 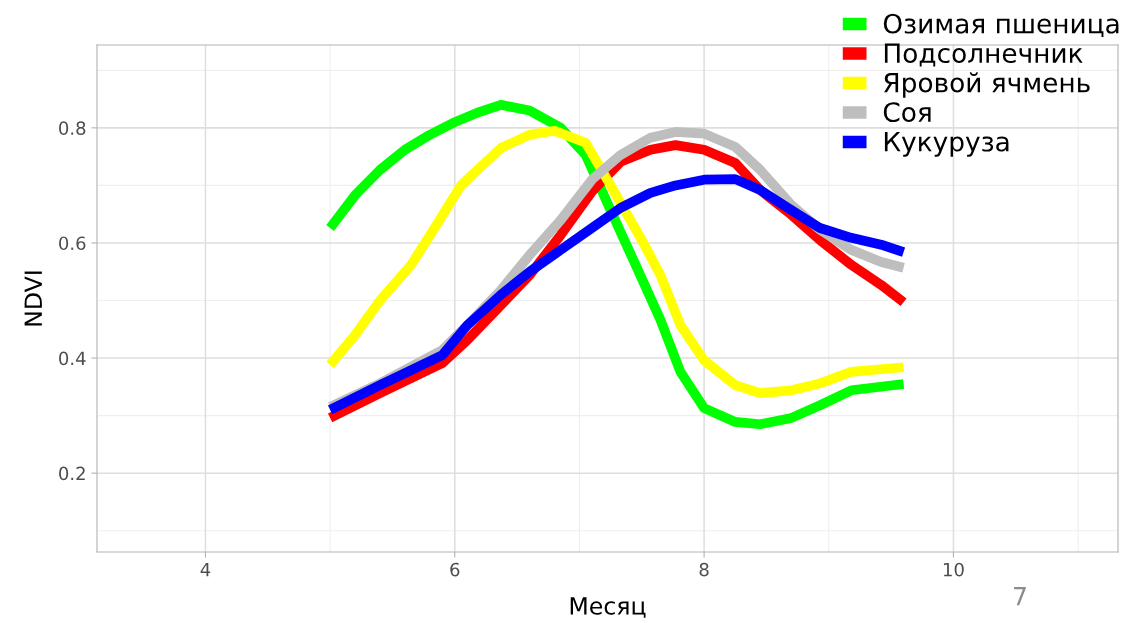 What do you see at coordinates (33, 298) in the screenshot?
I see `y-axis-title: NDVI` at bounding box center [33, 298].